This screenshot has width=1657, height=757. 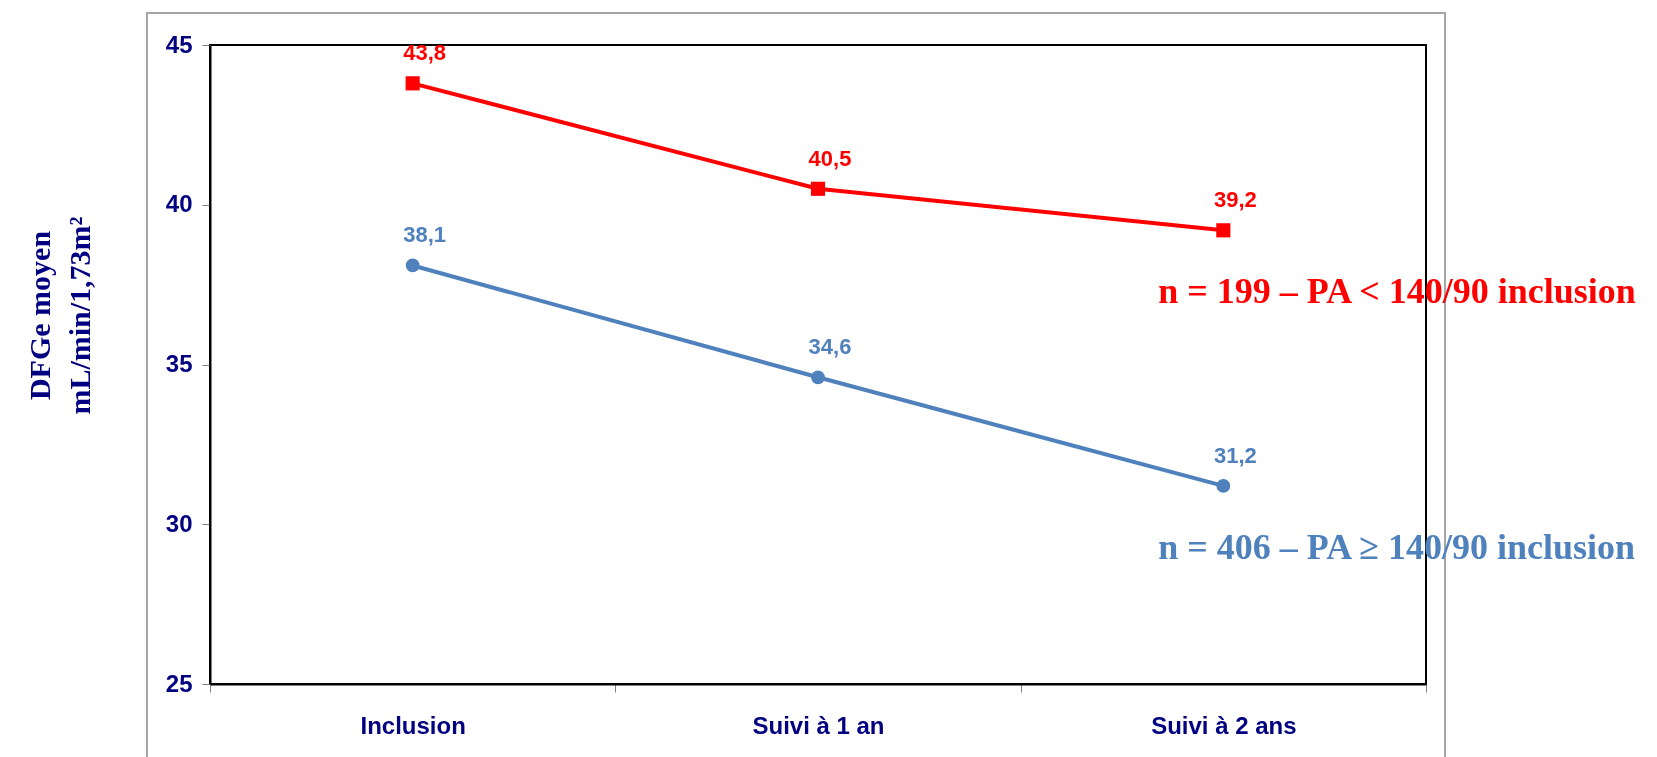 I want to click on data-label: 39,2, so click(x=1235, y=200).